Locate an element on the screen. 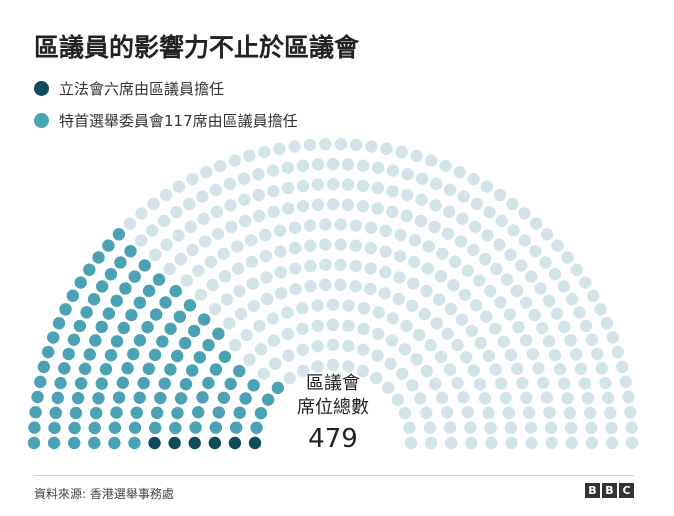  center-label: 區議會 席位總數 479 is located at coordinates (333, 414).